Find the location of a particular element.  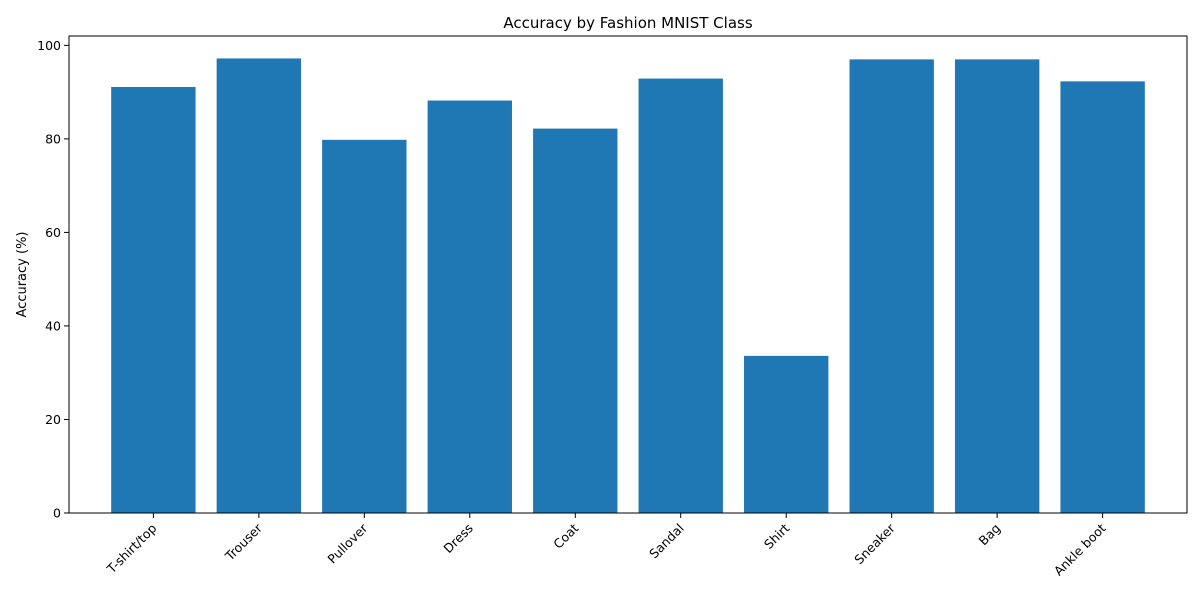

y-axis-label: Accuracy (%) is located at coordinates (22, 275).